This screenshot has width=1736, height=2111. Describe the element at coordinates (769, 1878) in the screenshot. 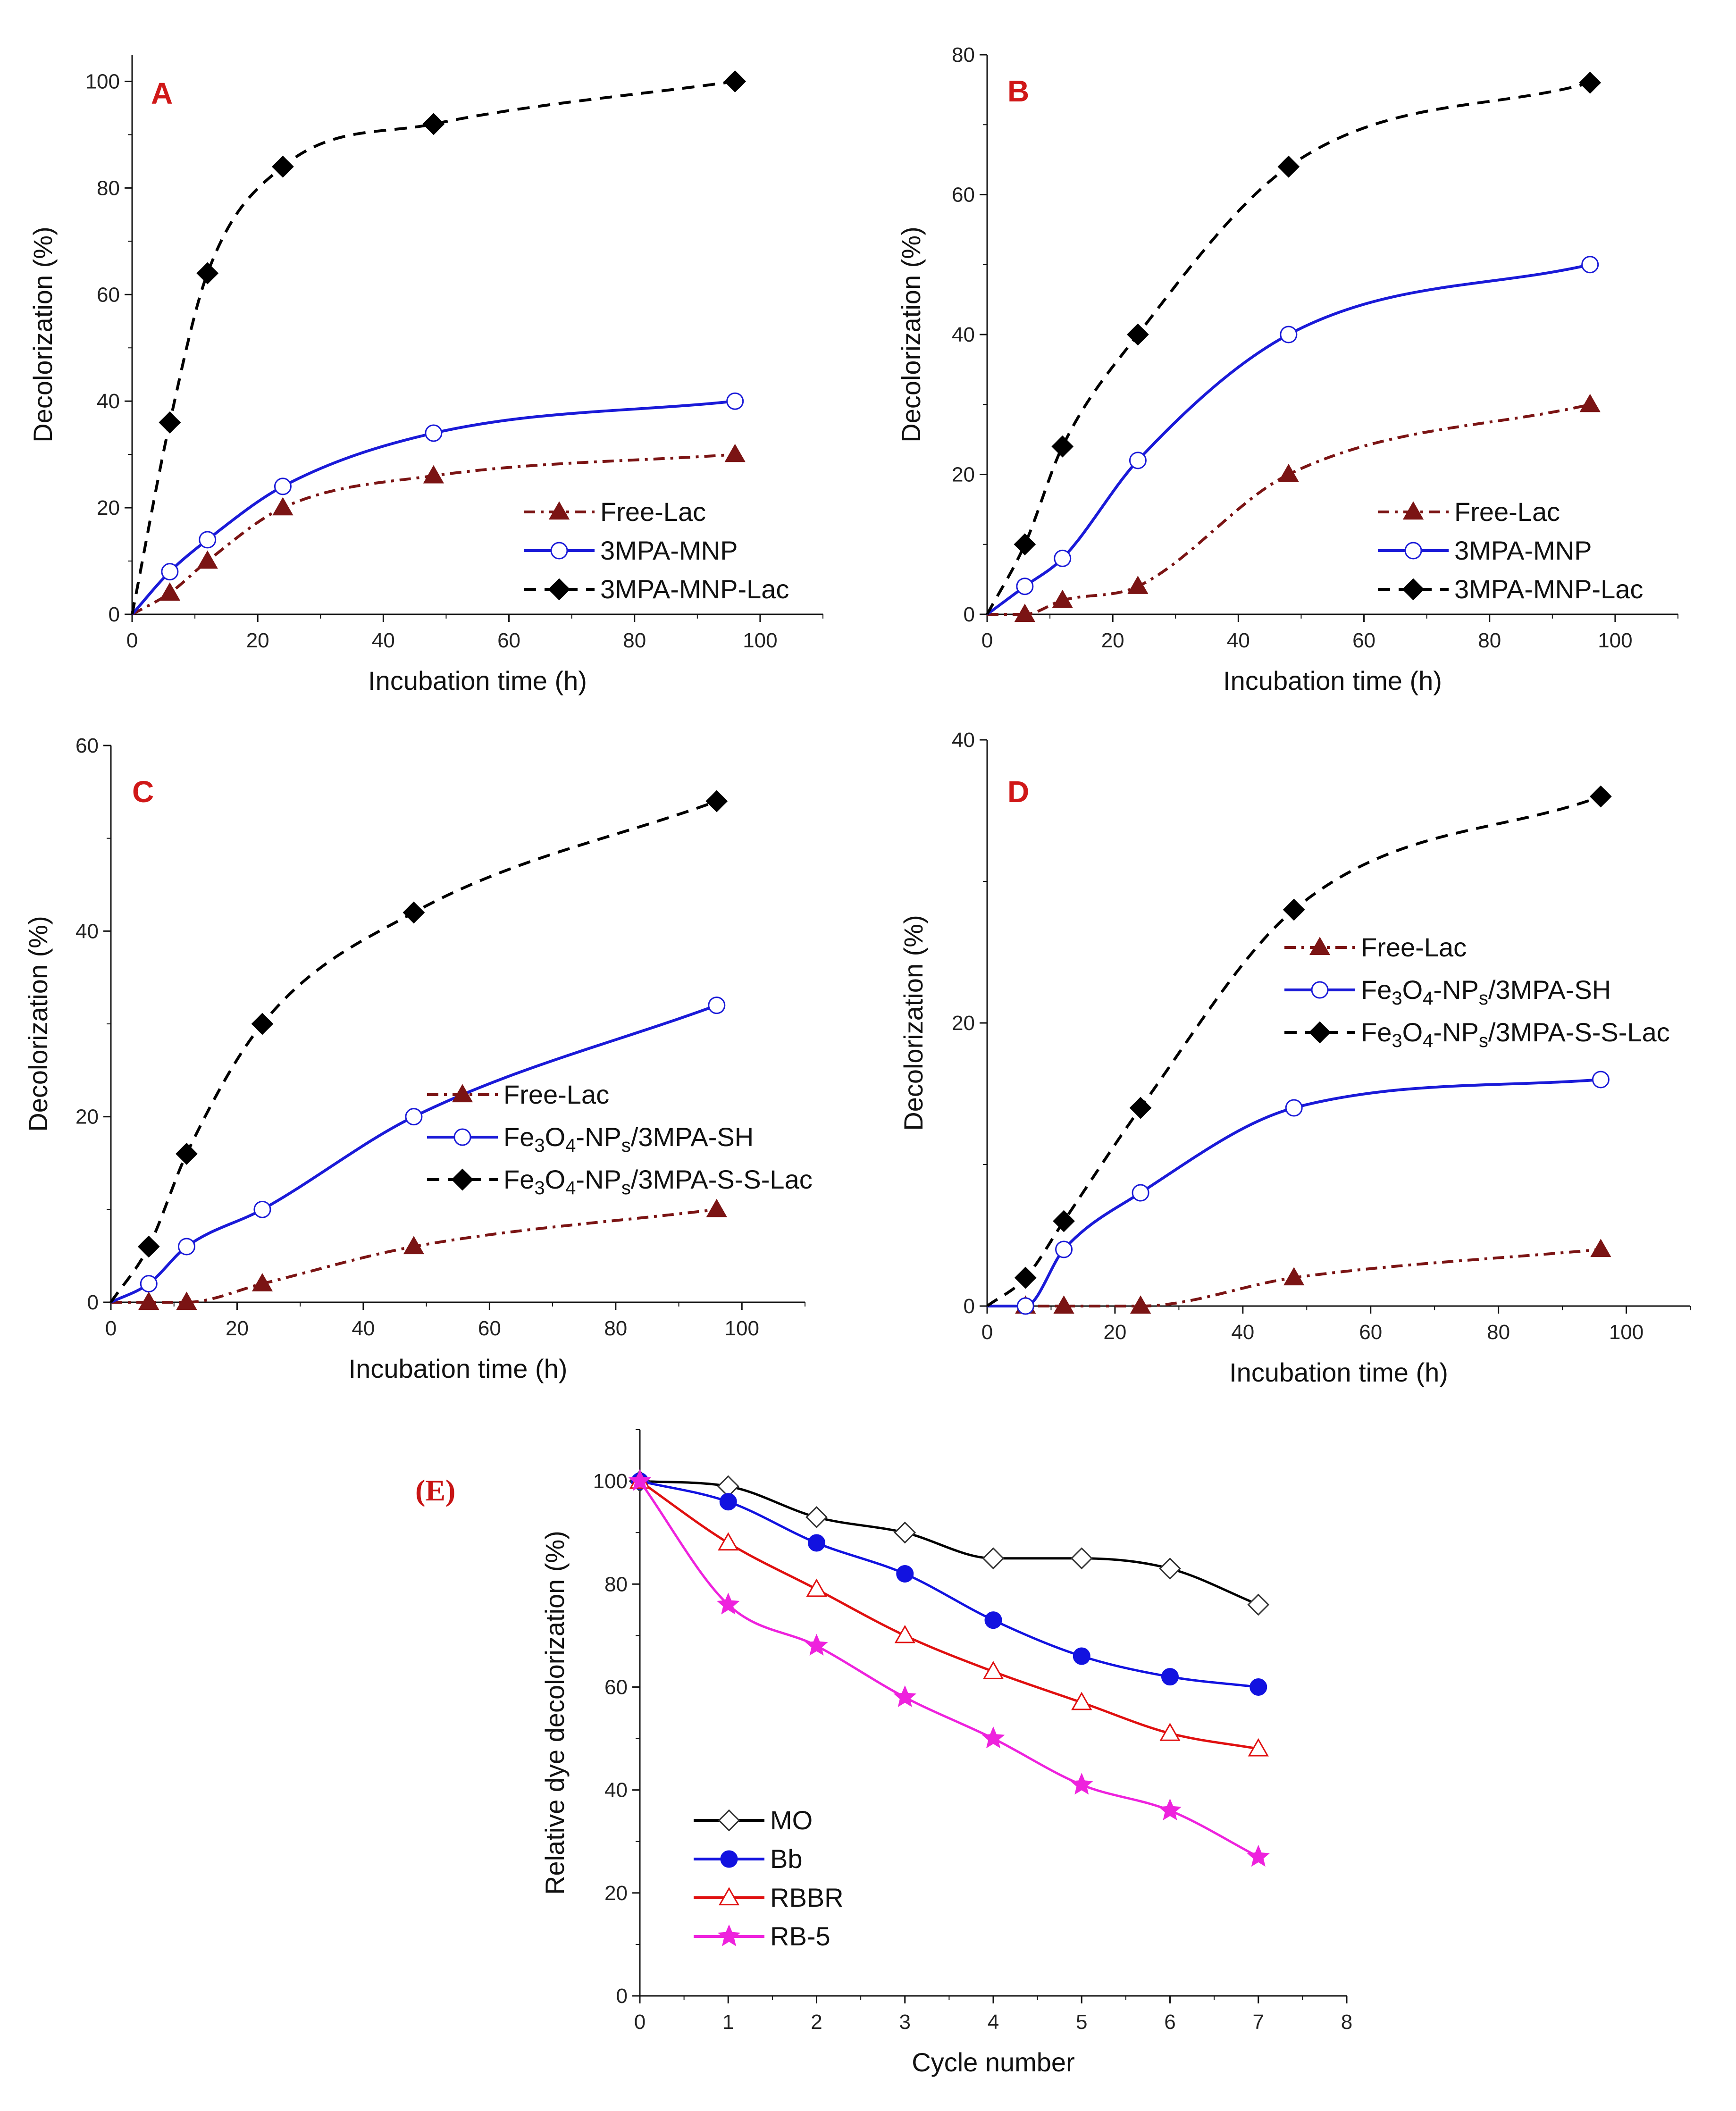

I see `legend: MO Bb RBBR RB-5` at that location.